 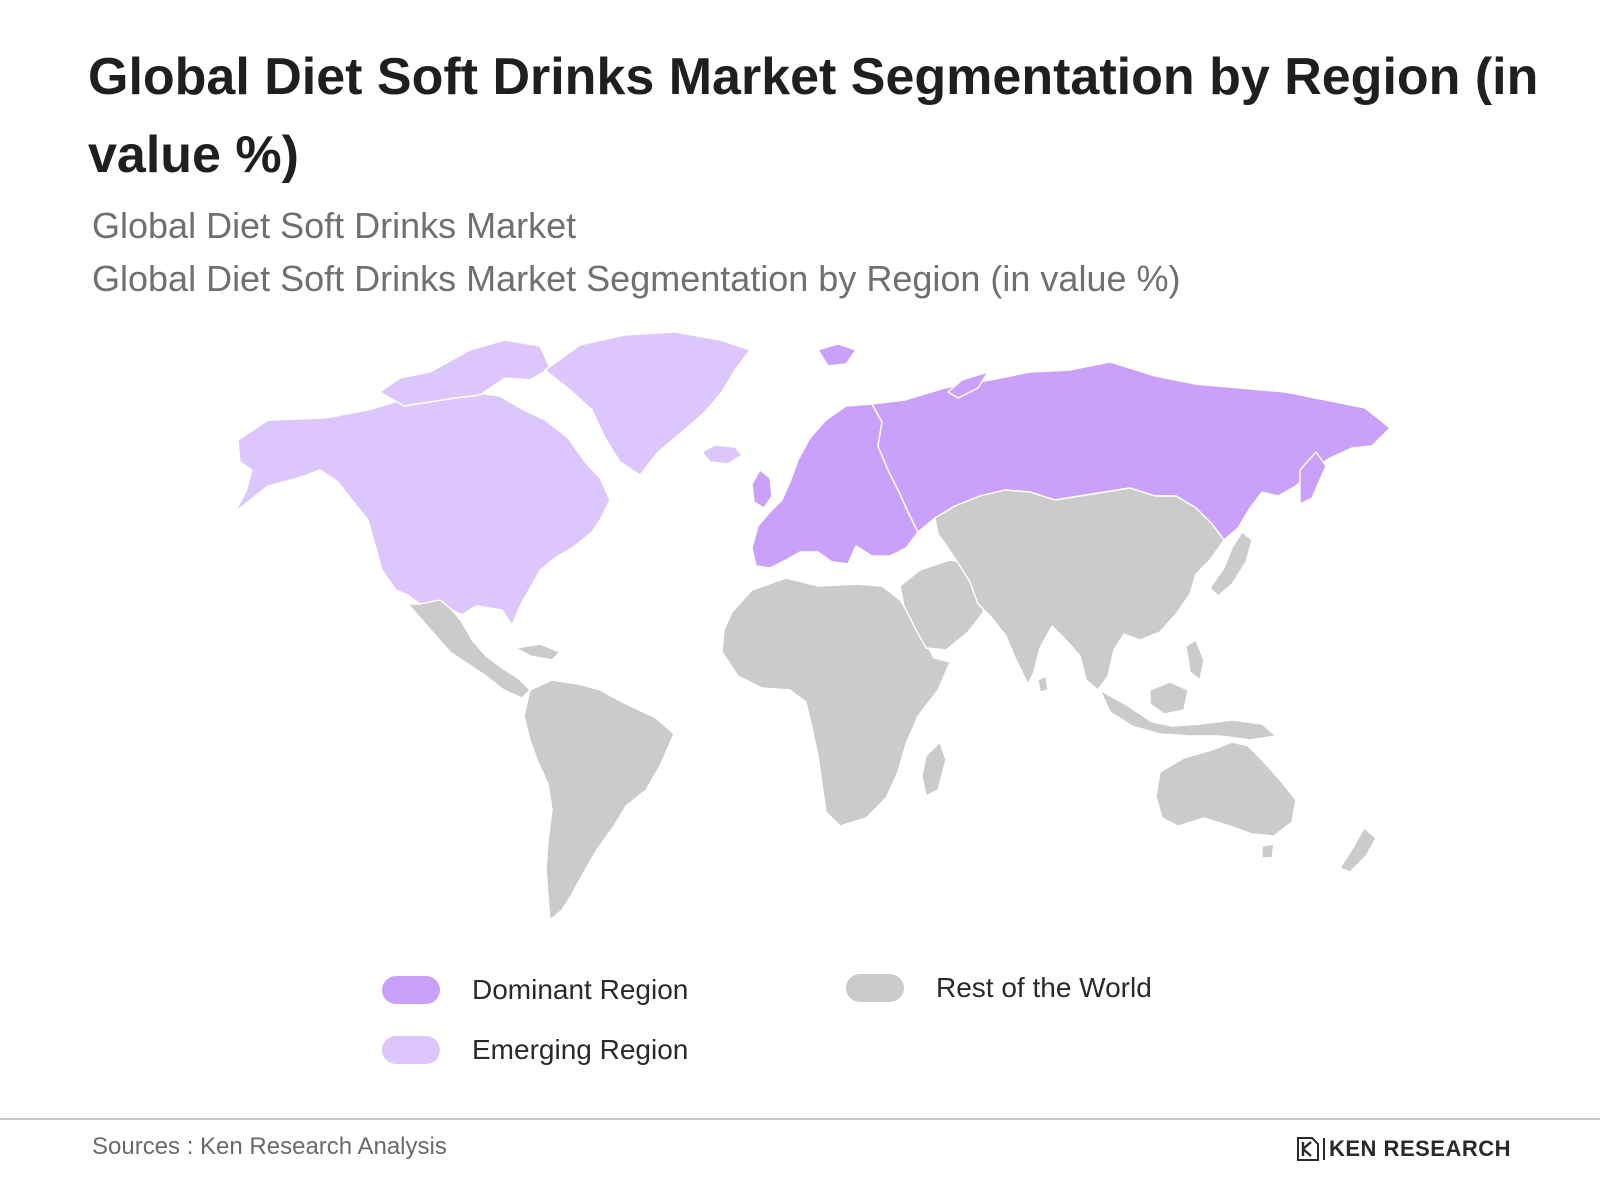 I want to click on region-south-america, so click(x=599, y=800).